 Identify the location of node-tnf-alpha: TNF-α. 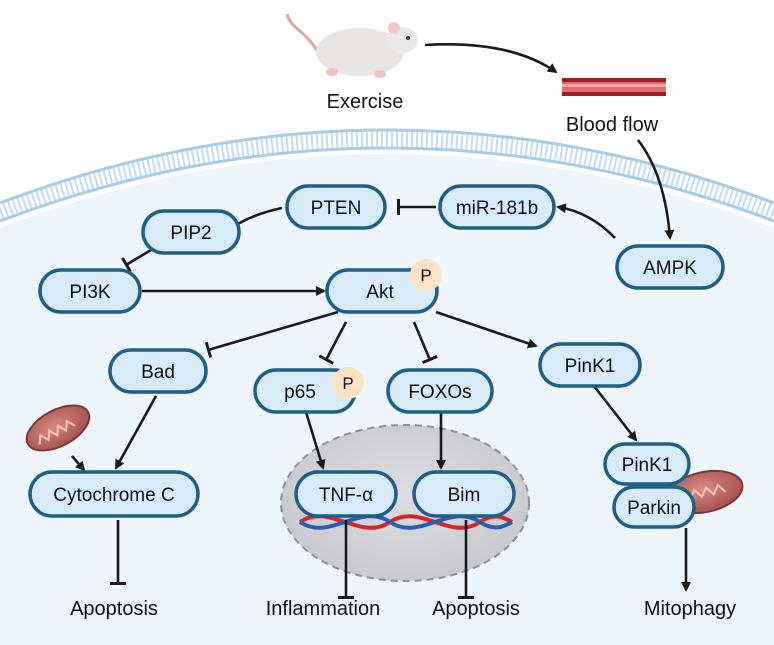
(346, 494).